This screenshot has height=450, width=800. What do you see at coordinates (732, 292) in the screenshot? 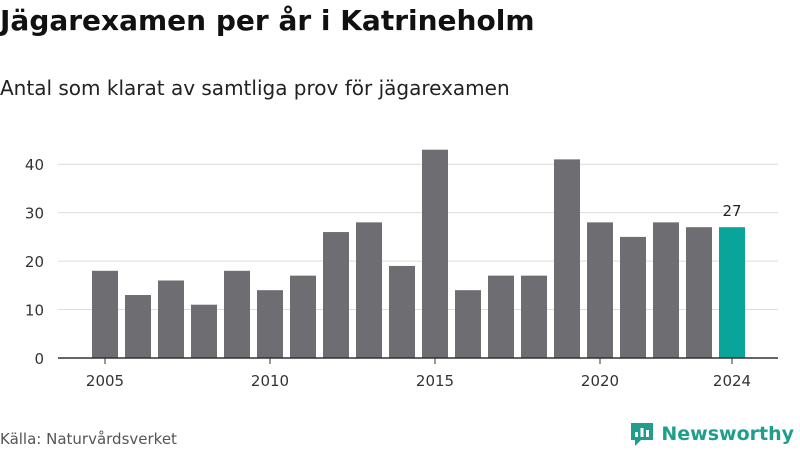
I see `bar-2024` at bounding box center [732, 292].